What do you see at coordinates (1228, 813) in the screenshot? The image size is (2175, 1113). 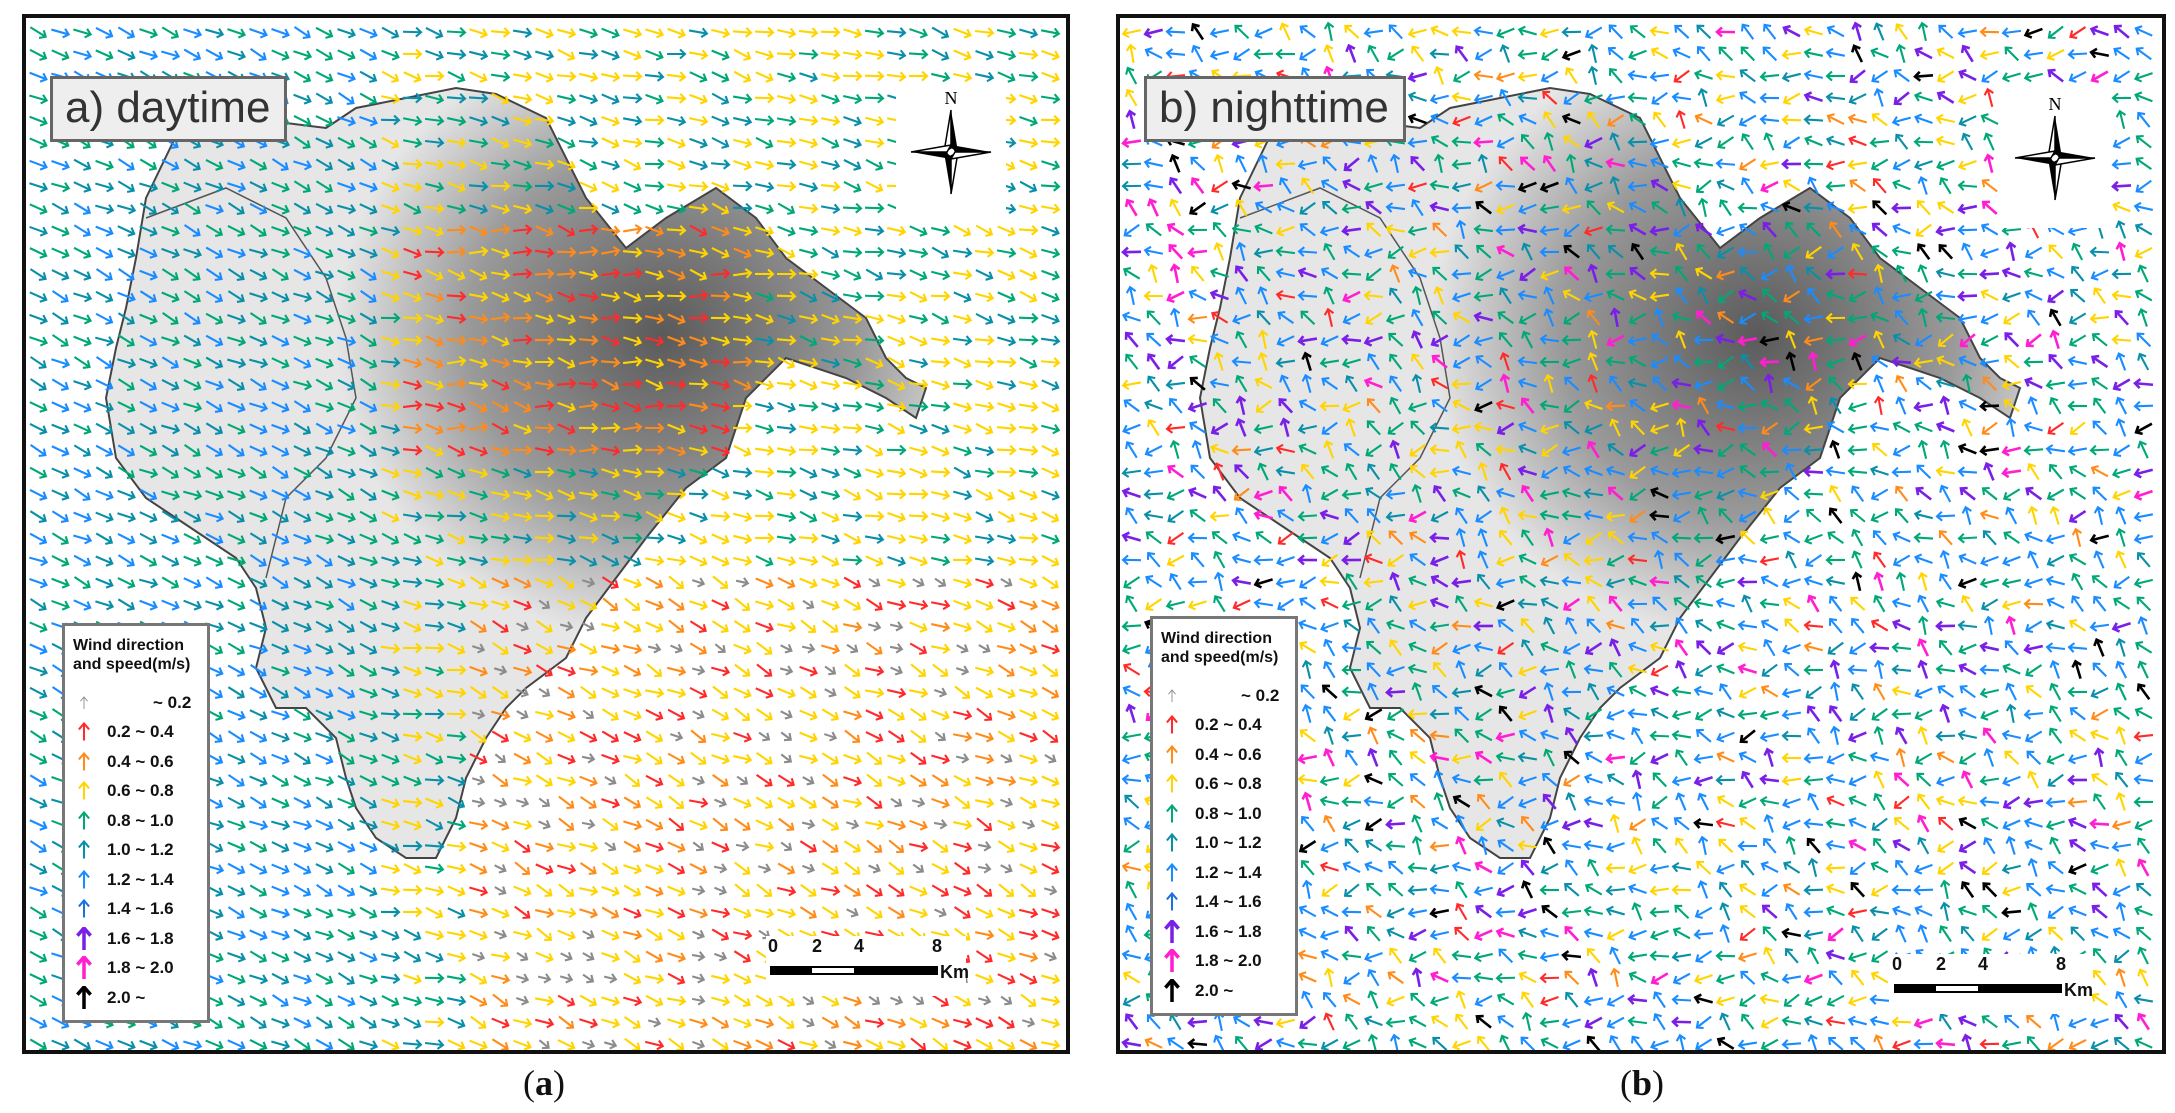 I see `legend-label: 0.8 ~ 1.0` at bounding box center [1228, 813].